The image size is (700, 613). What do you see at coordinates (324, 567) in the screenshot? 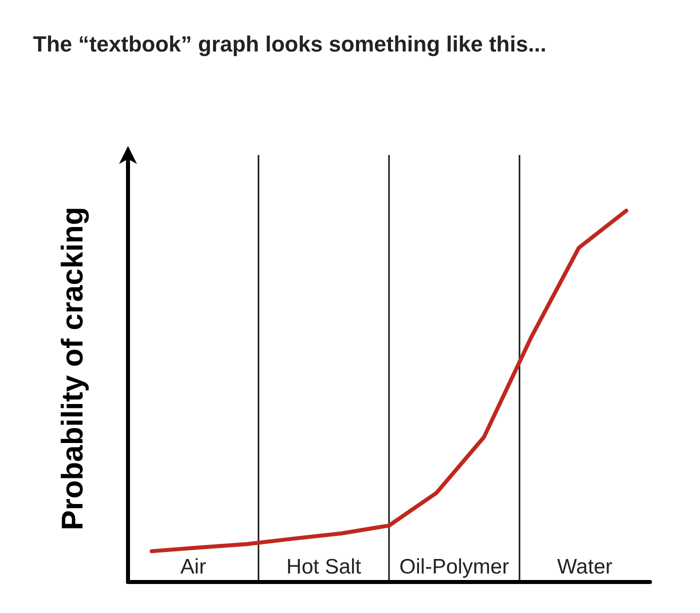
I see `annotation: Hot Salt` at bounding box center [324, 567].